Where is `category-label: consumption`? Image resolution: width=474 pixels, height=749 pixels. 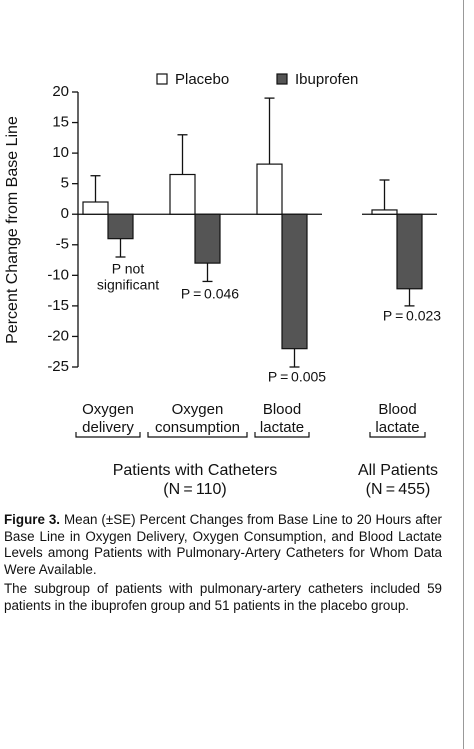
category-label: consumption is located at coordinates (197, 427).